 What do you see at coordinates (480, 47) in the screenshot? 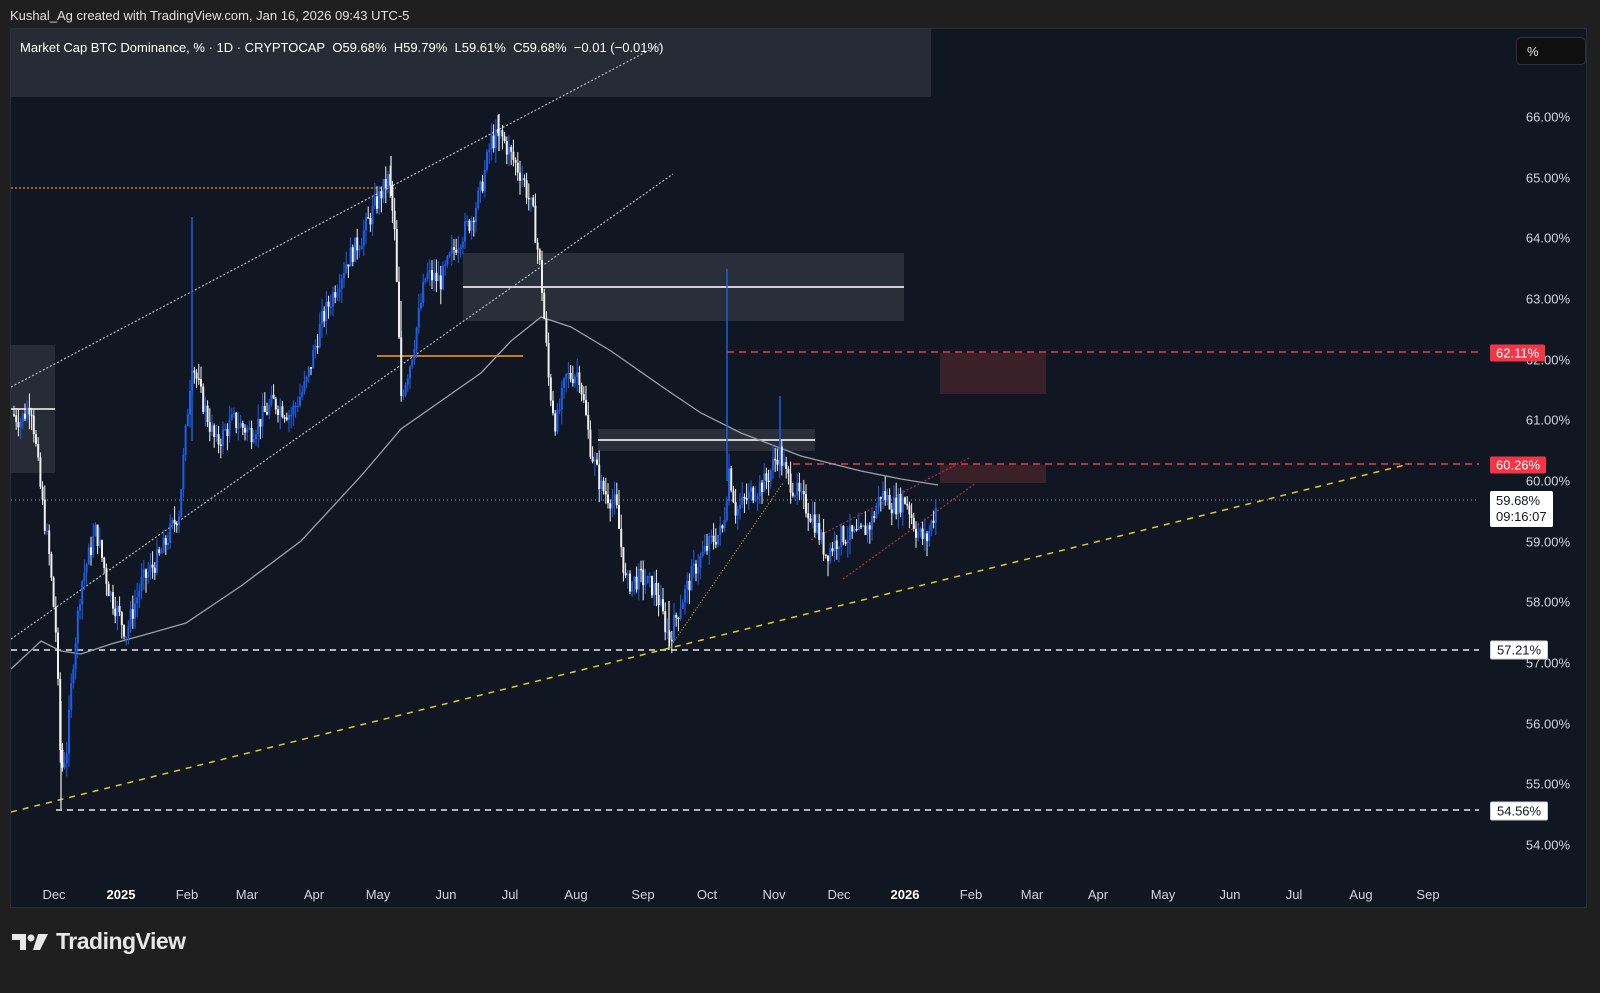
I see `ohlc-low: L59.61%` at bounding box center [480, 47].